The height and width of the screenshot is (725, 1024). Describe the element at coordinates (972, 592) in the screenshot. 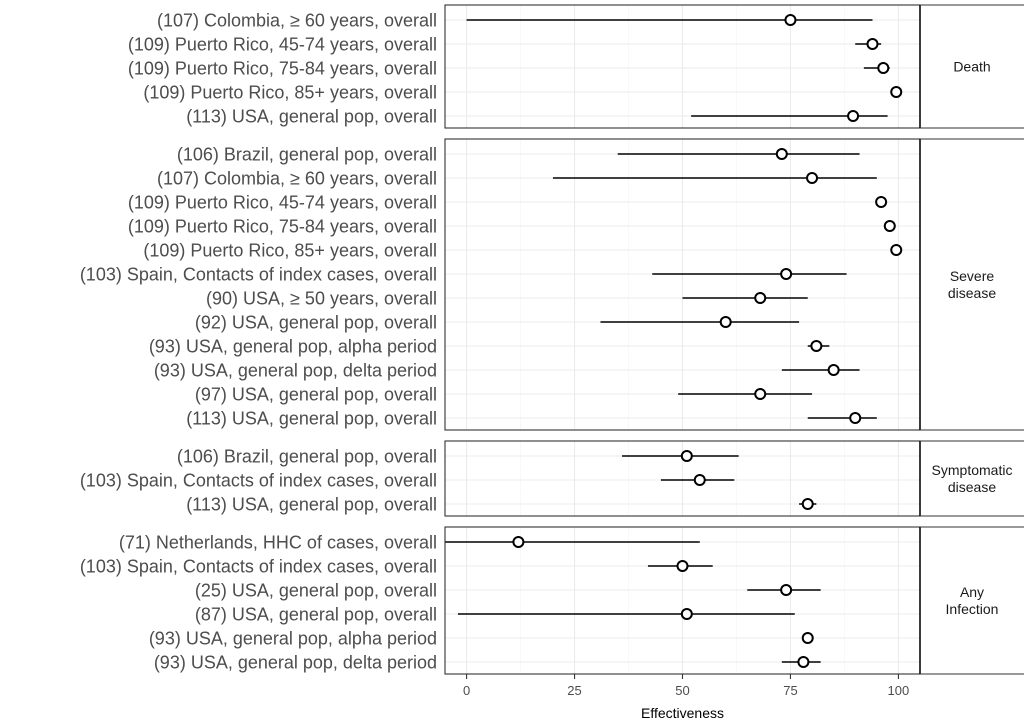

I see `strip-label: Any` at that location.